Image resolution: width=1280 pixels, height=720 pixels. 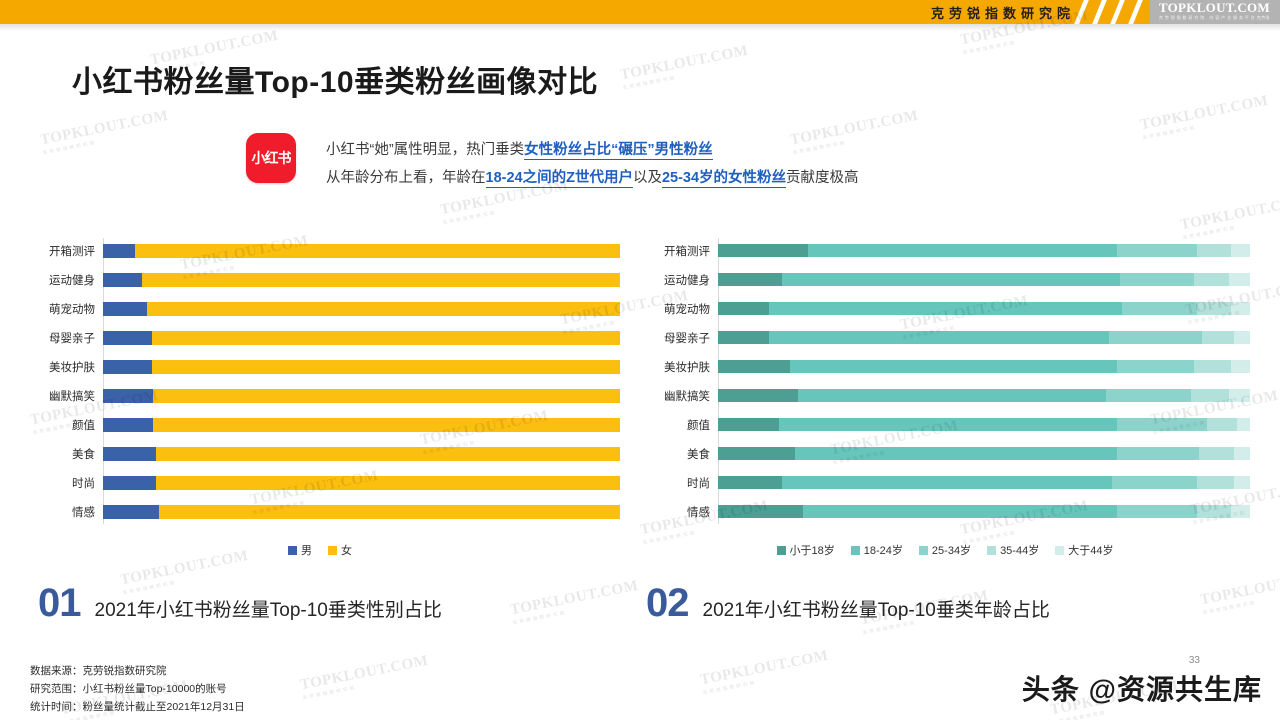 I want to click on age-chart-axis, so click(x=718, y=381).